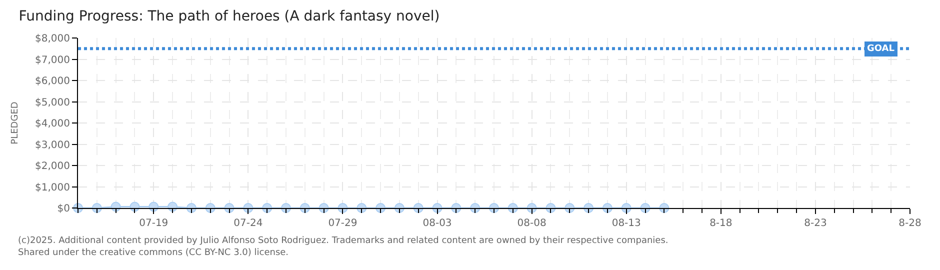 This screenshot has height=270, width=940. What do you see at coordinates (52, 102) in the screenshot?
I see `y-tick-label: $5,000` at bounding box center [52, 102].